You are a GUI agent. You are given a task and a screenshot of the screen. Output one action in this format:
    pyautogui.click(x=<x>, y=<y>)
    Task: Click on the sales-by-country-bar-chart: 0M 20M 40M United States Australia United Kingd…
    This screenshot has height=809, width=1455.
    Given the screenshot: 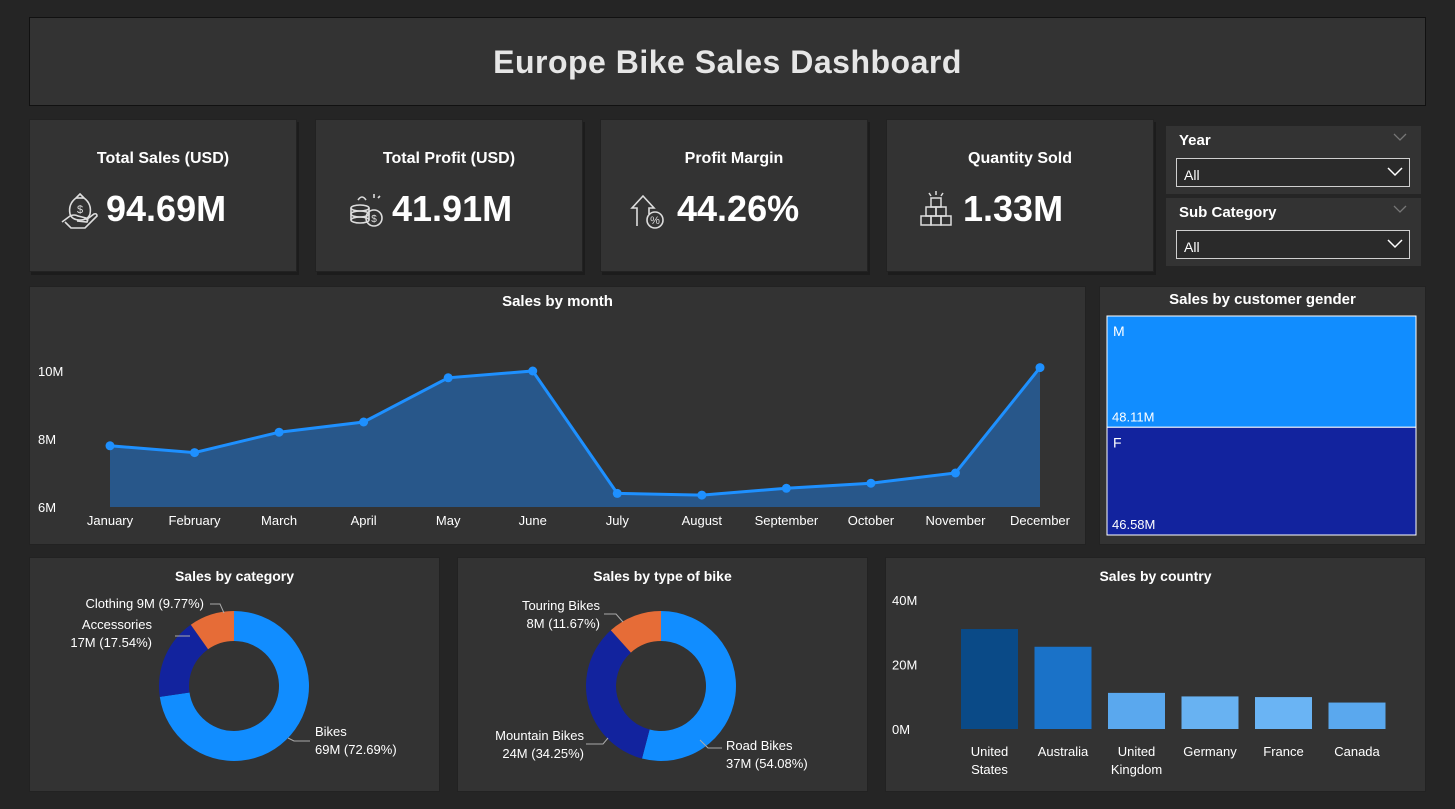 What is the action you would take?
    pyautogui.click(x=1155, y=674)
    